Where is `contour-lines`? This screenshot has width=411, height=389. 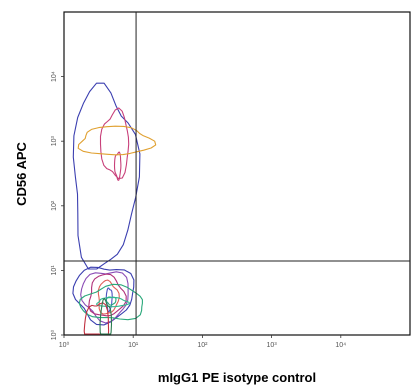
contour-lines is located at coordinates (114, 208).